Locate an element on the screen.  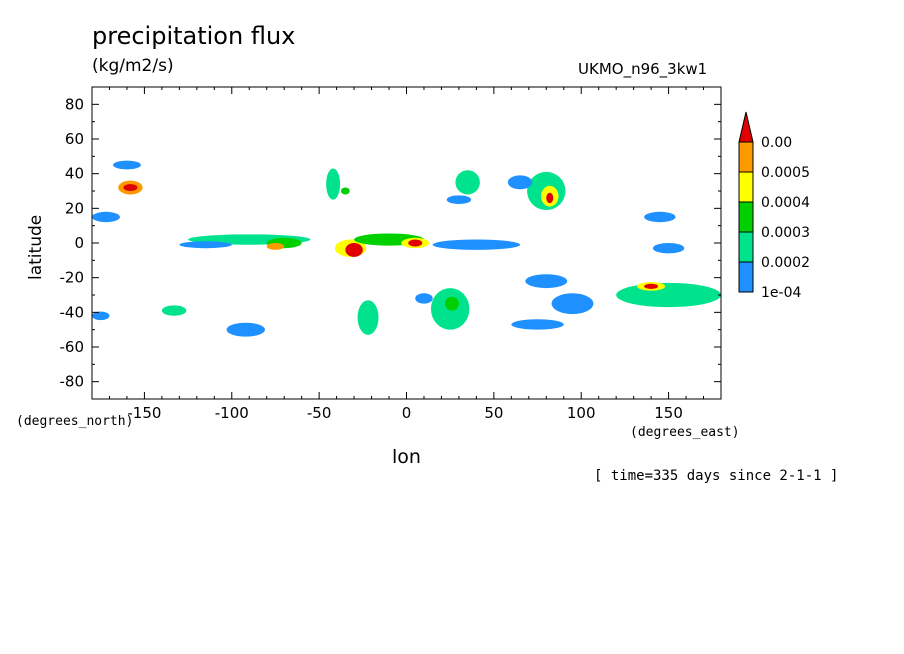
y-tick-label: -80 is located at coordinates (72, 382).